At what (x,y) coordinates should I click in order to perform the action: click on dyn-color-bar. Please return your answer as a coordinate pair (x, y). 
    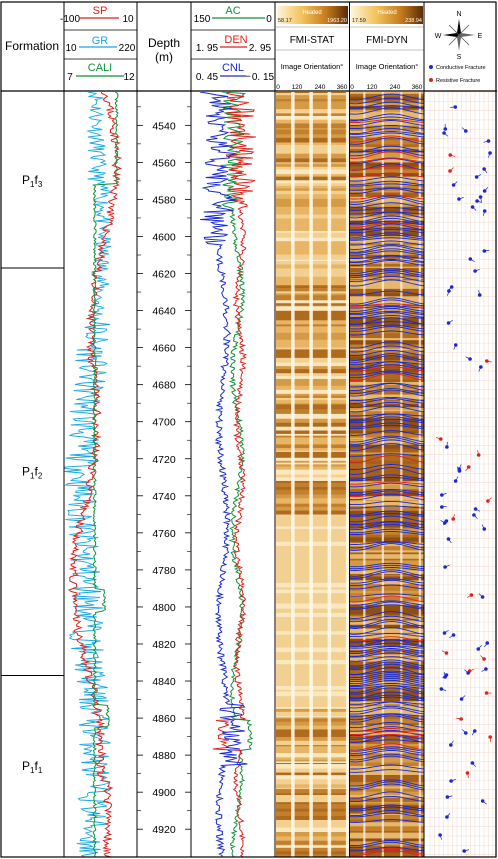
    Looking at the image, I should click on (387, 15).